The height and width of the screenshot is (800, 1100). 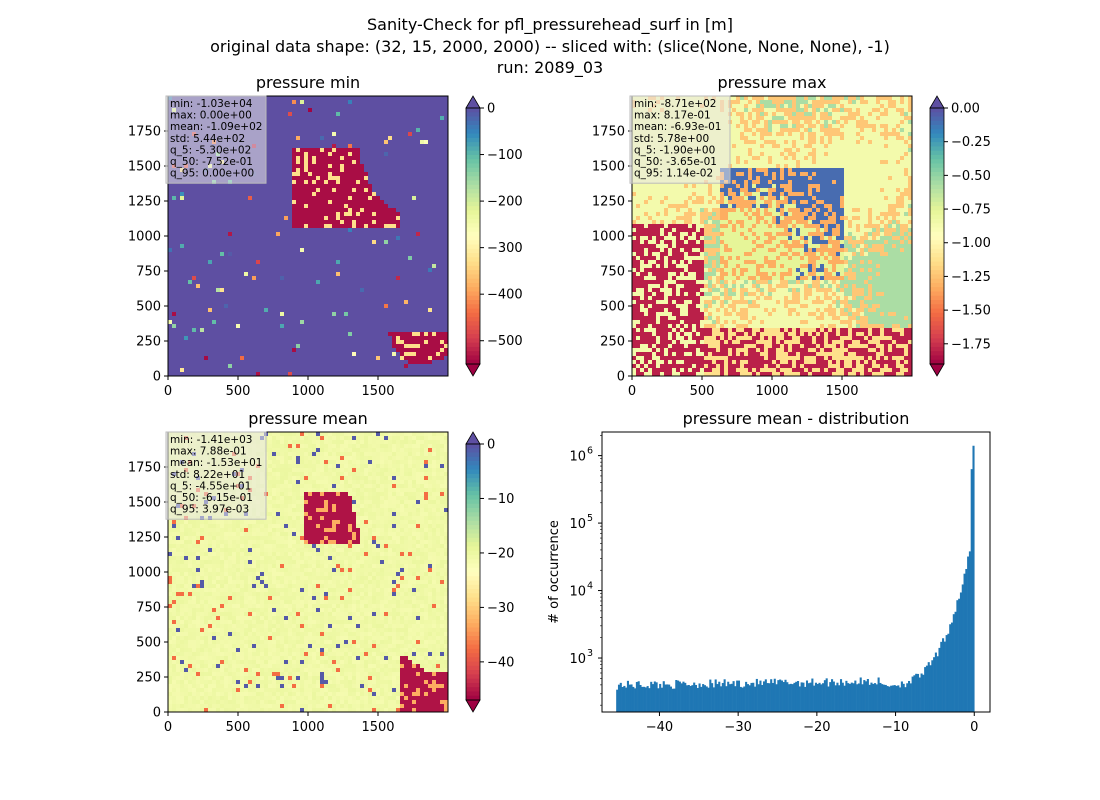 I want to click on colorbar-segment, so click(x=473, y=328).